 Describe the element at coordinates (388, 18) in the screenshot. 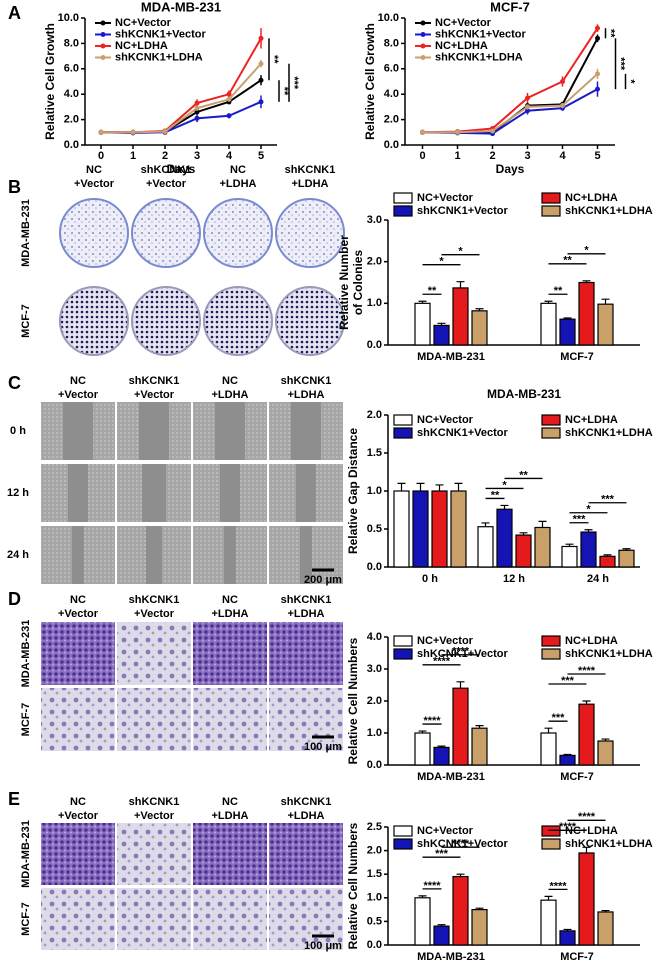

I see `y-tick-label: 10.0` at that location.